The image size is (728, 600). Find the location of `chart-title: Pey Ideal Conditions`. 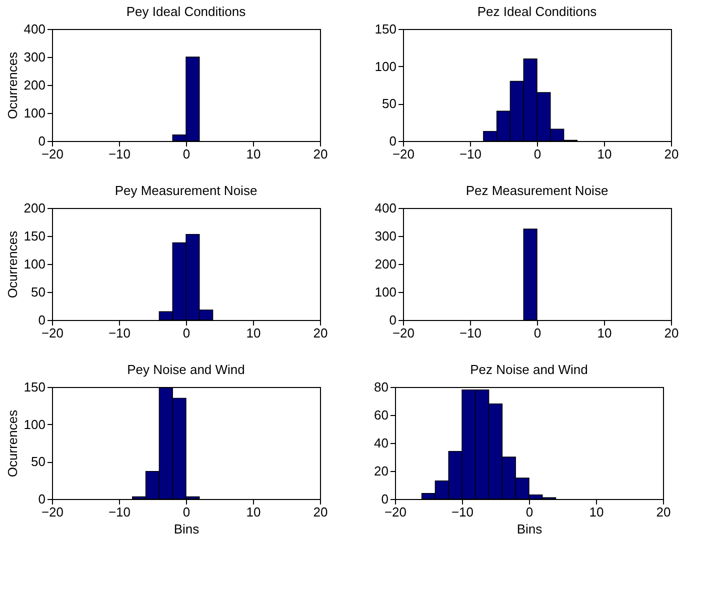

chart-title: Pey Ideal Conditions is located at coordinates (186, 11).